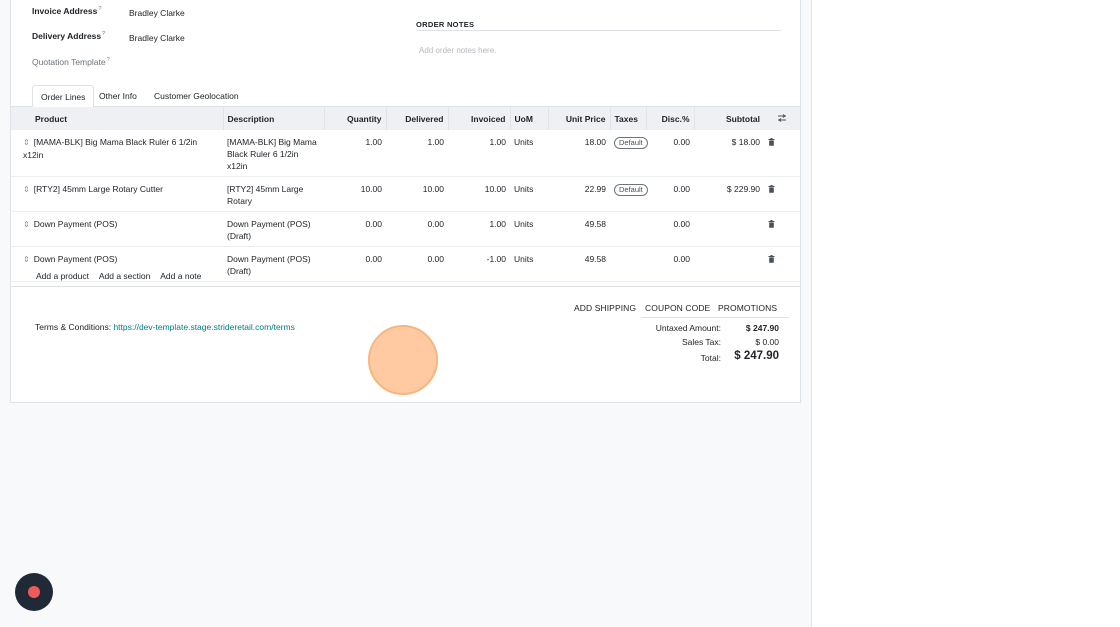 Image resolution: width=1120 pixels, height=627 pixels. What do you see at coordinates (579, 153) in the screenshot?
I see `unit-price-cell: 18.00` at bounding box center [579, 153].